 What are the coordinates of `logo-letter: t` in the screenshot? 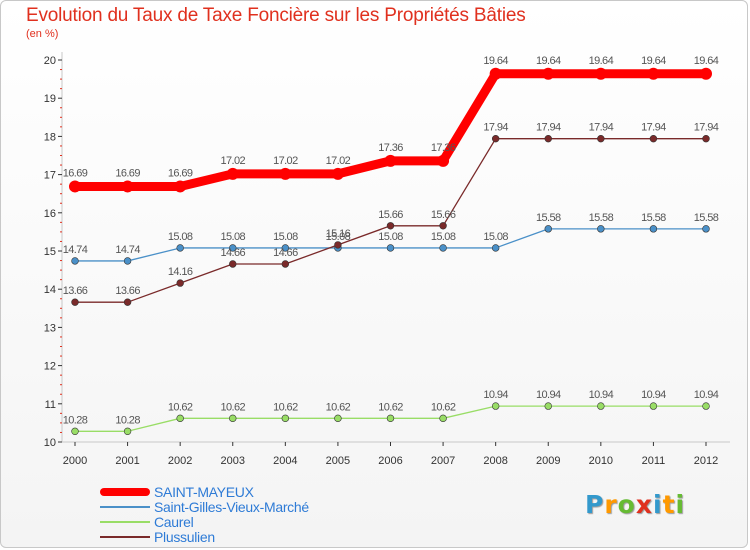 It's located at (669, 504).